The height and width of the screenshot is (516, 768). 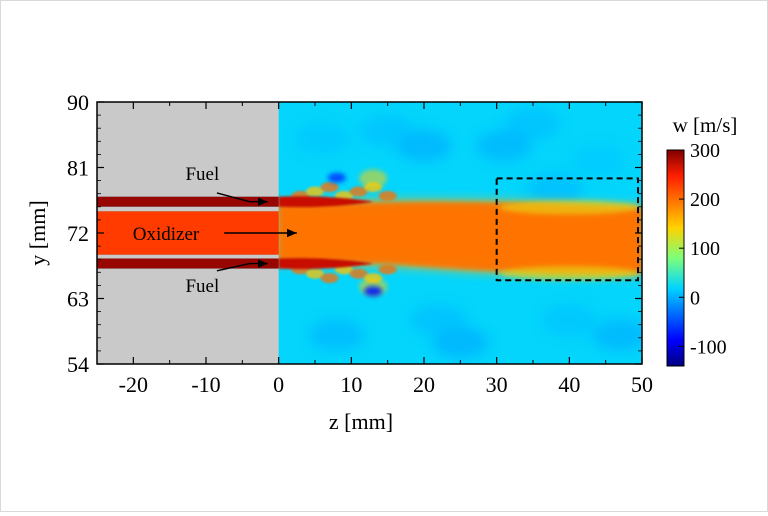 What do you see at coordinates (675, 258) in the screenshot?
I see `colorbar-gradient` at bounding box center [675, 258].